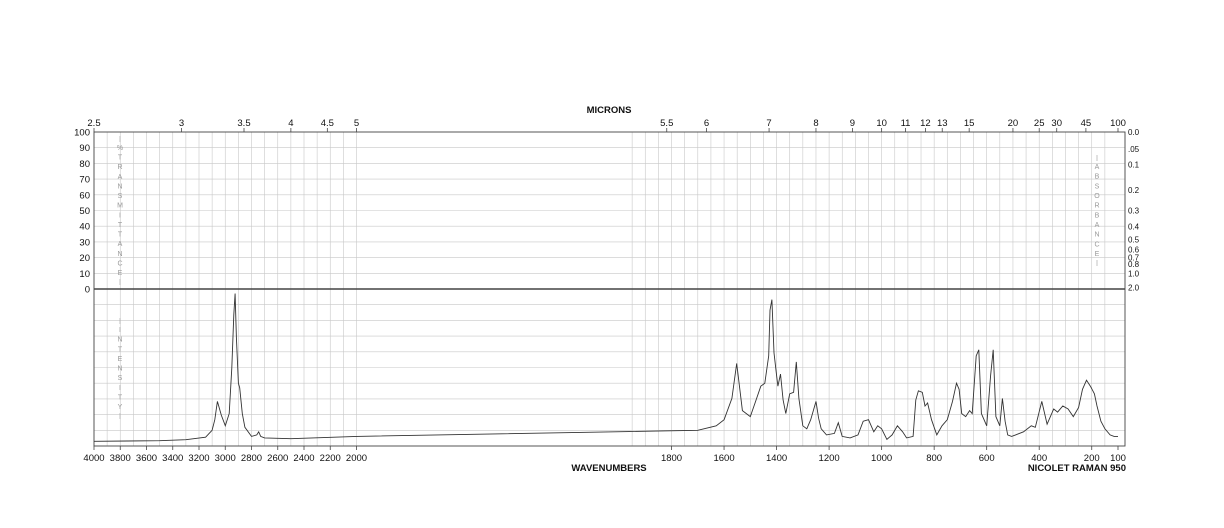 The width and height of the screenshot is (1224, 528). I want to click on transmittance-vertical-label-letter: R, so click(119, 167).